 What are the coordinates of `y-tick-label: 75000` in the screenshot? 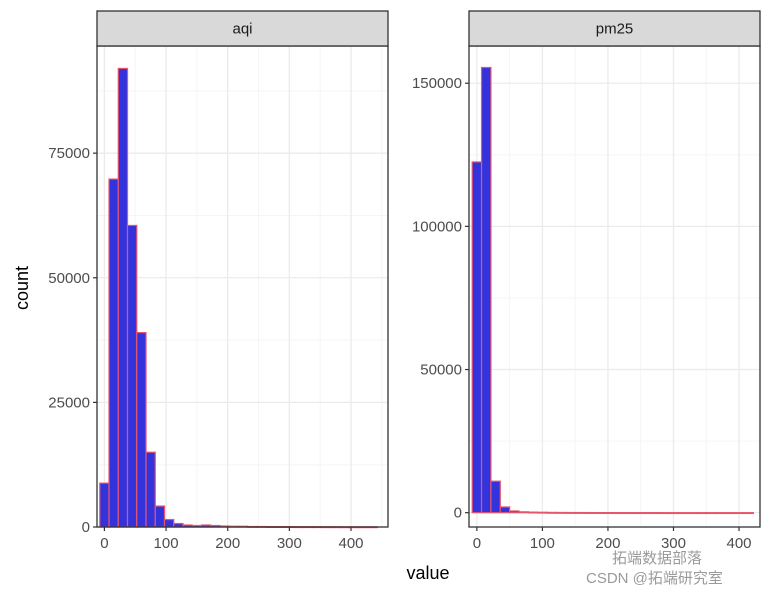 It's located at (69, 153).